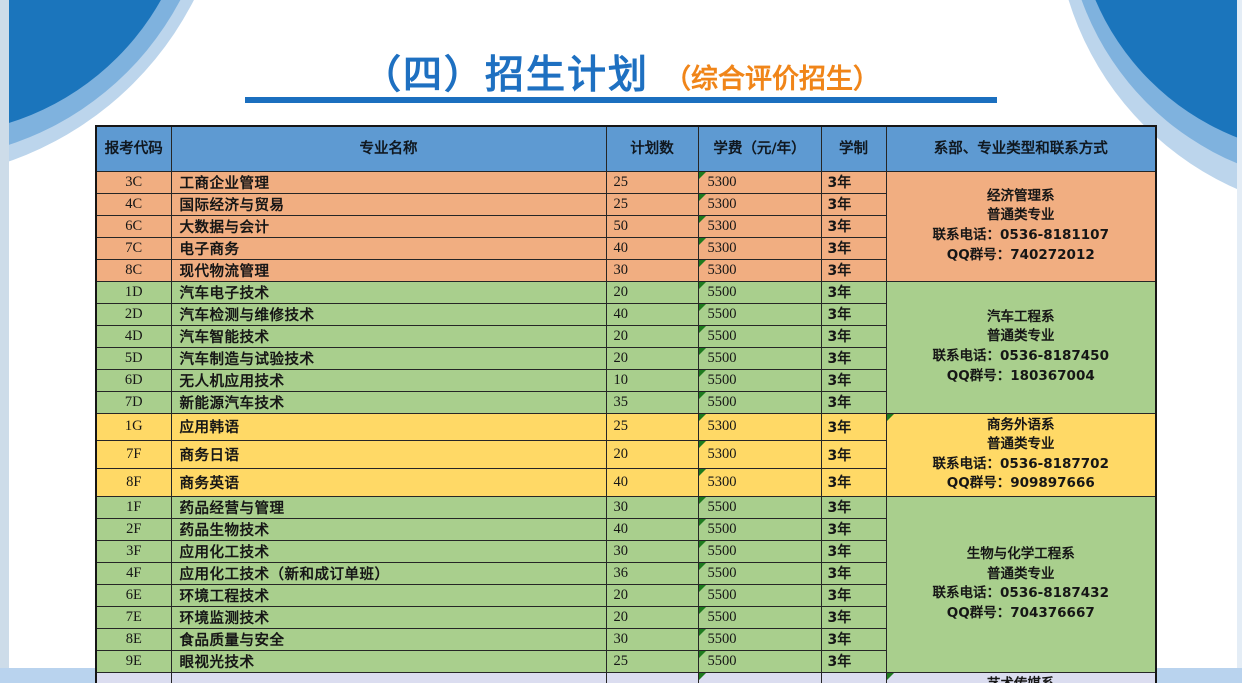 Image resolution: width=1242 pixels, height=683 pixels. Describe the element at coordinates (133, 292) in the screenshot. I see `code-cell: 1D` at that location.